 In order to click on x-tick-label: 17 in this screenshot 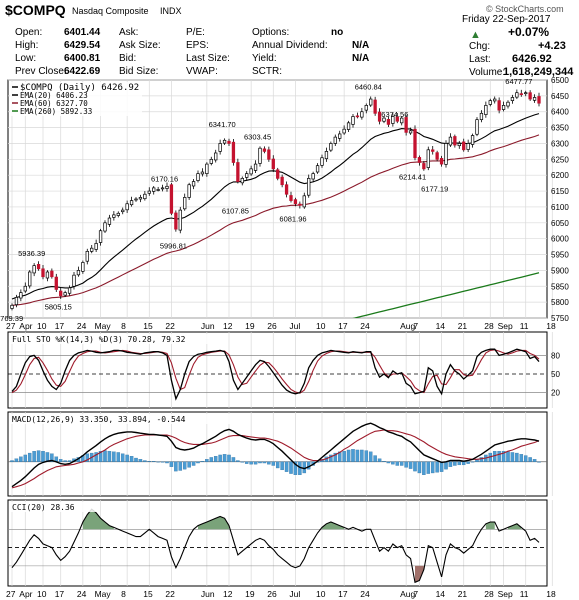, I will do `click(60, 326)`.